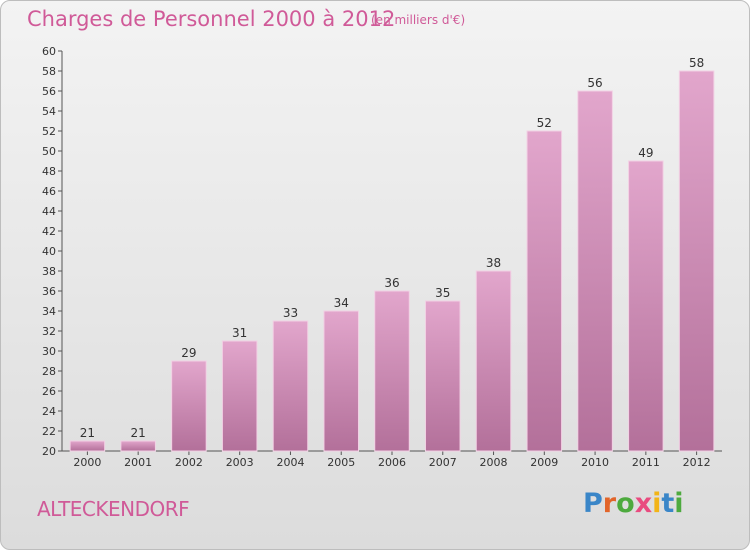 The image size is (750, 550). Describe the element at coordinates (625, 503) in the screenshot. I see `logo-letter: o` at that location.